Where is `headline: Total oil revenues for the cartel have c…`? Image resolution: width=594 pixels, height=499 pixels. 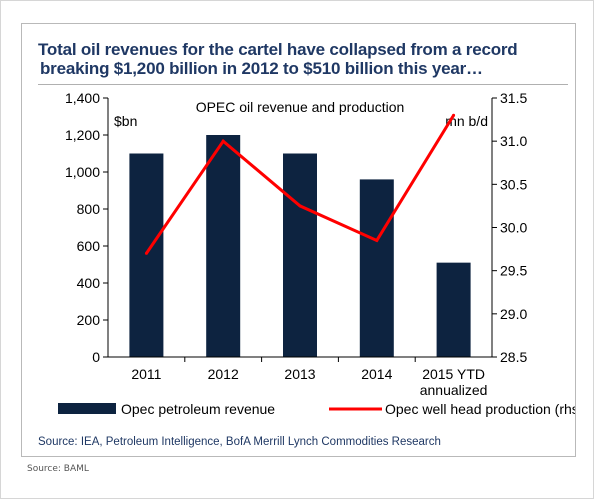
headline: Total oil revenues for the cartel have c… is located at coordinates (298, 59).